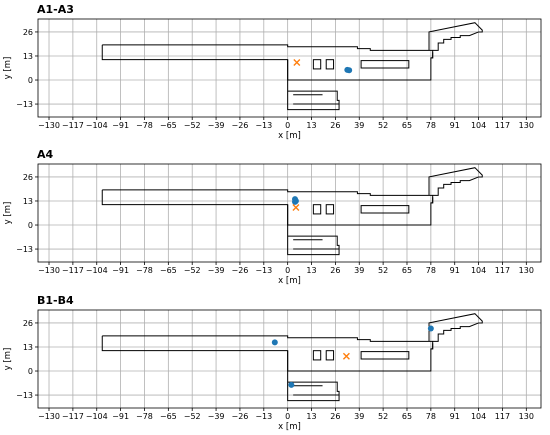  I want to click on y-axis-label: y [m], so click(8, 359).